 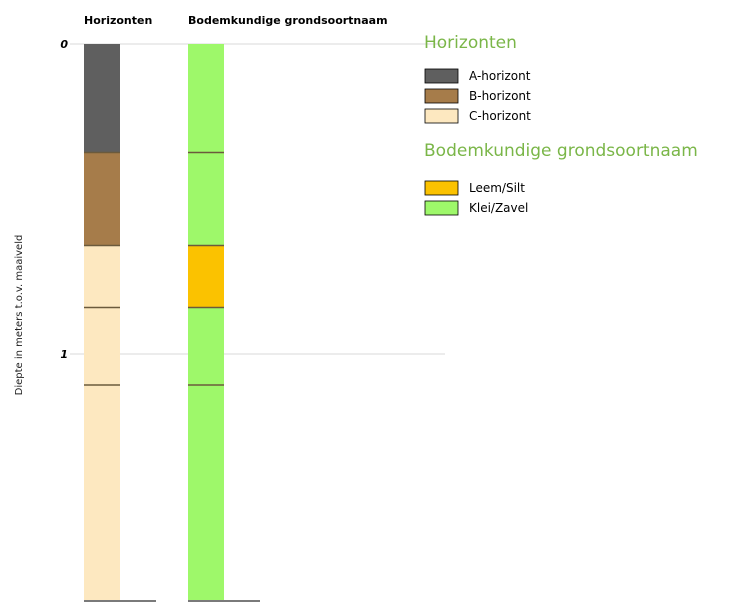 What do you see at coordinates (288, 20) in the screenshot?
I see `column-title: Bodemkundige grondsoortnaam` at bounding box center [288, 20].